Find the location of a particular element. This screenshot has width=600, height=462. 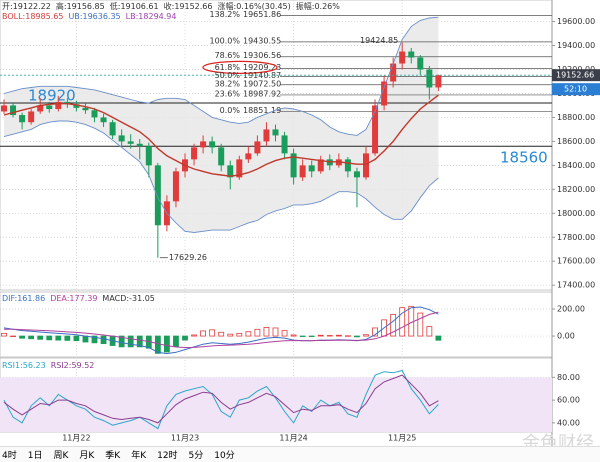

y-tick-label: 19400.00 is located at coordinates (576, 45).